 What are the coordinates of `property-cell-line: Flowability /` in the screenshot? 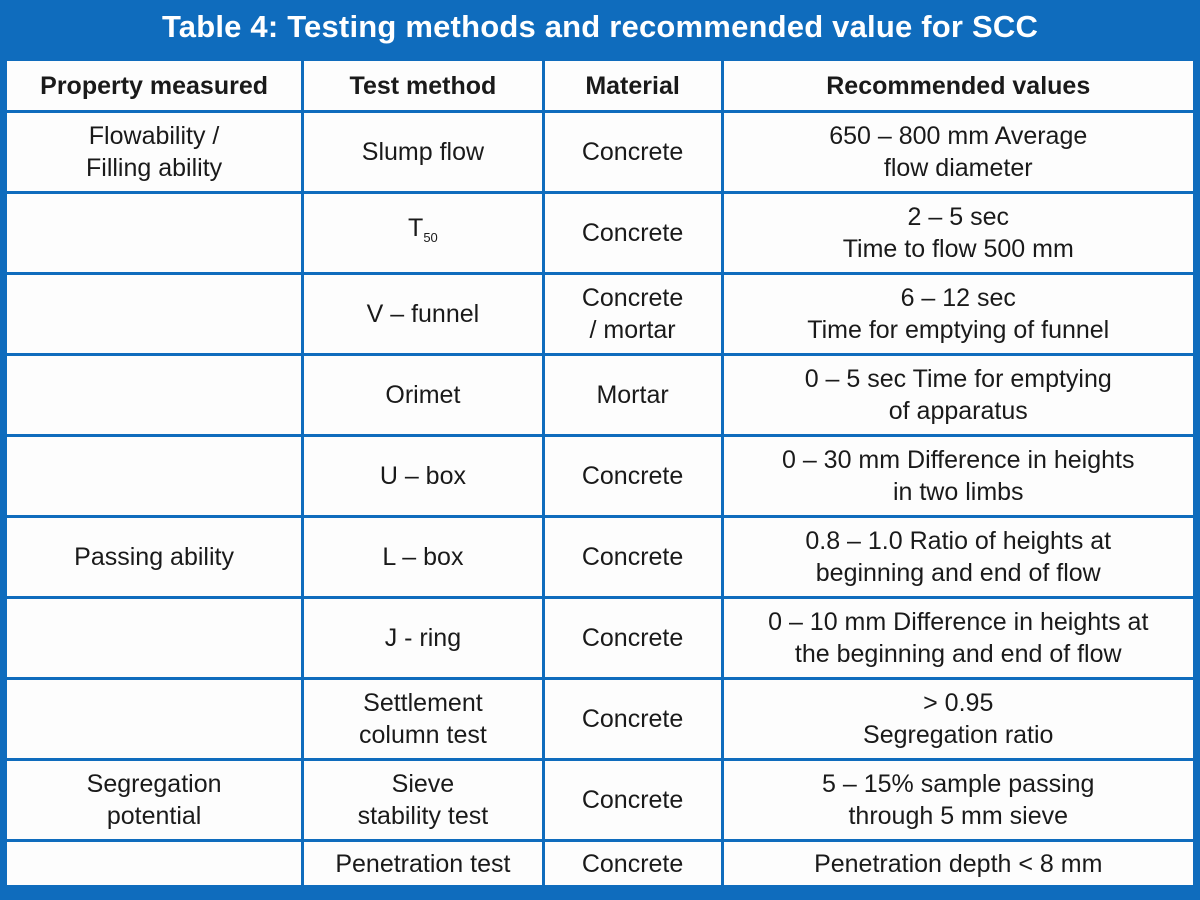 It's located at (154, 136).